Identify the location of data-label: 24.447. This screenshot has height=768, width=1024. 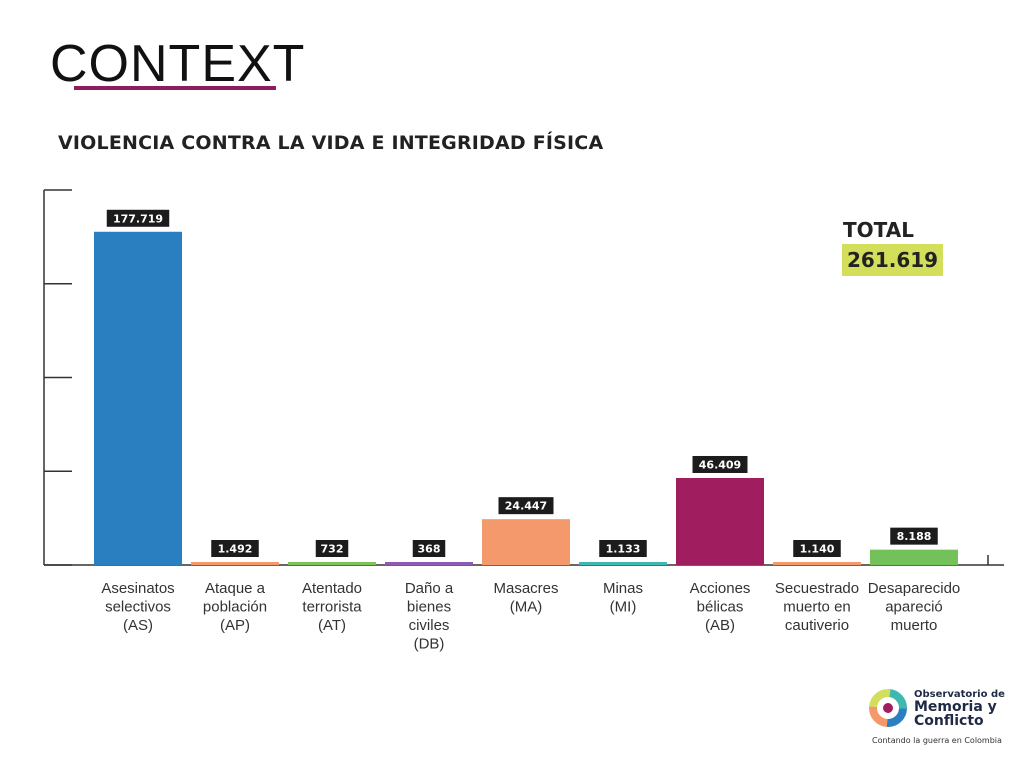
(526, 506).